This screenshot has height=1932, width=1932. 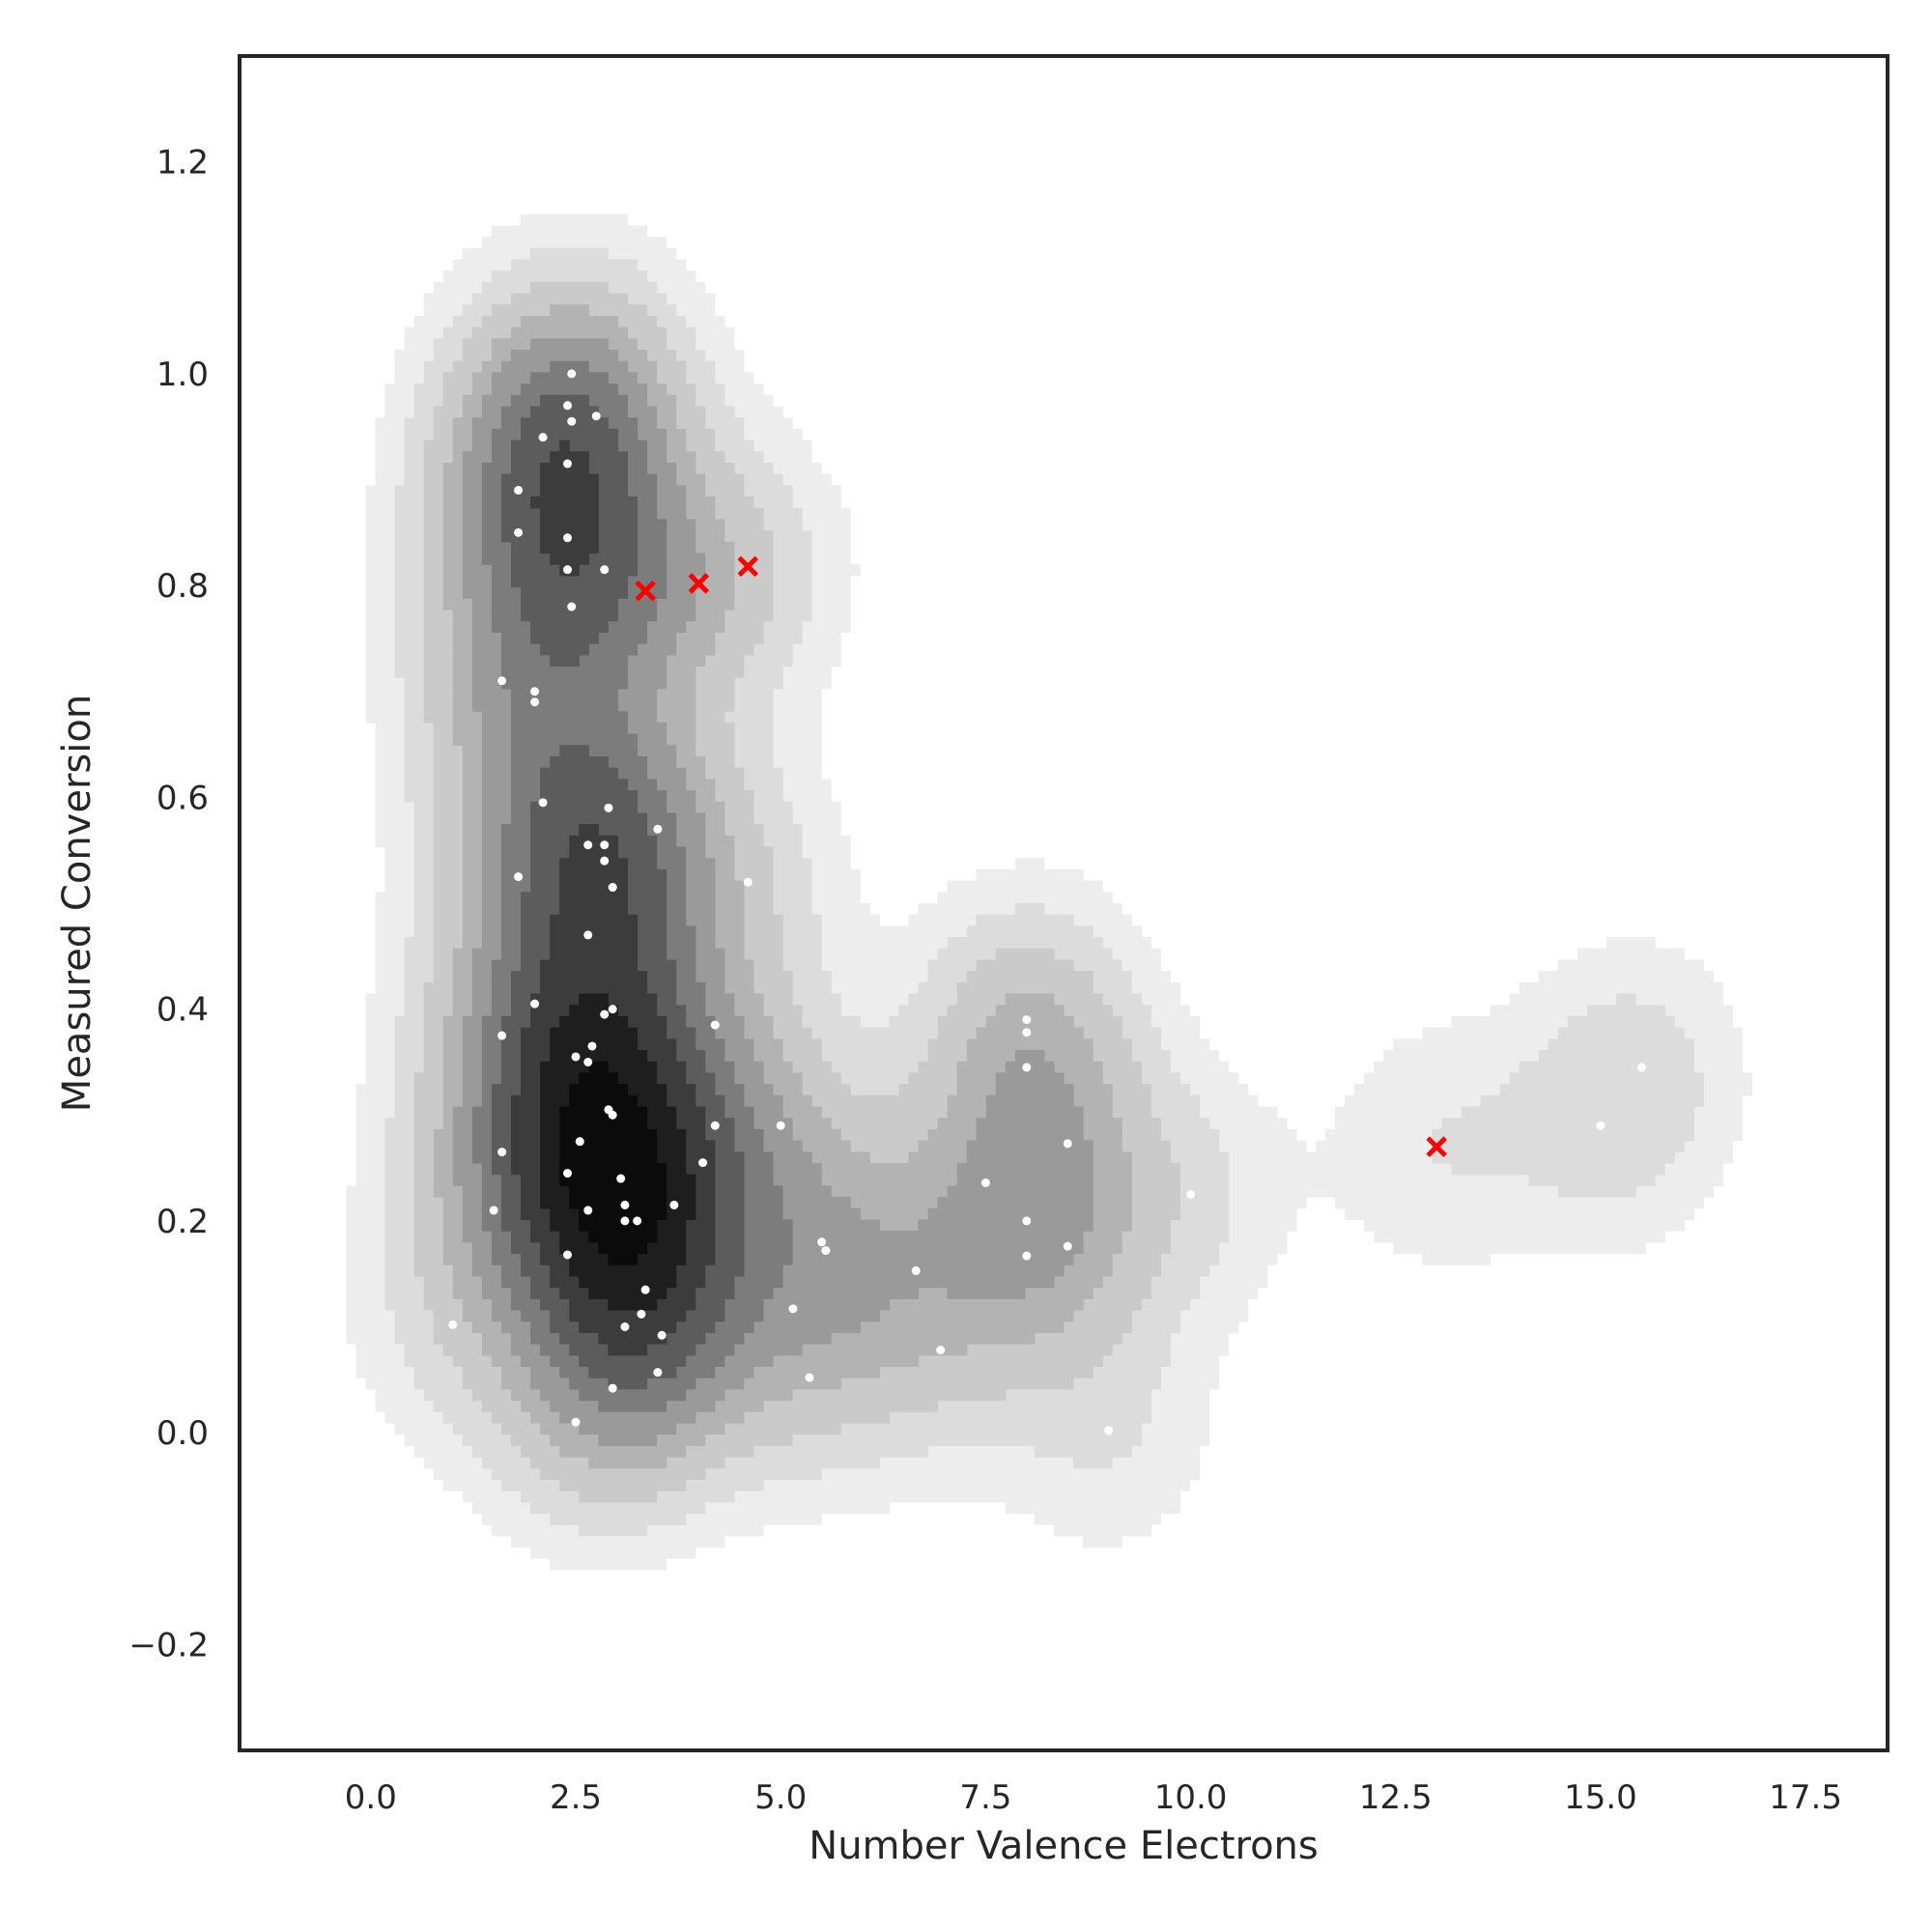 What do you see at coordinates (182, 1433) in the screenshot?
I see `y-tick-label: 0.0` at bounding box center [182, 1433].